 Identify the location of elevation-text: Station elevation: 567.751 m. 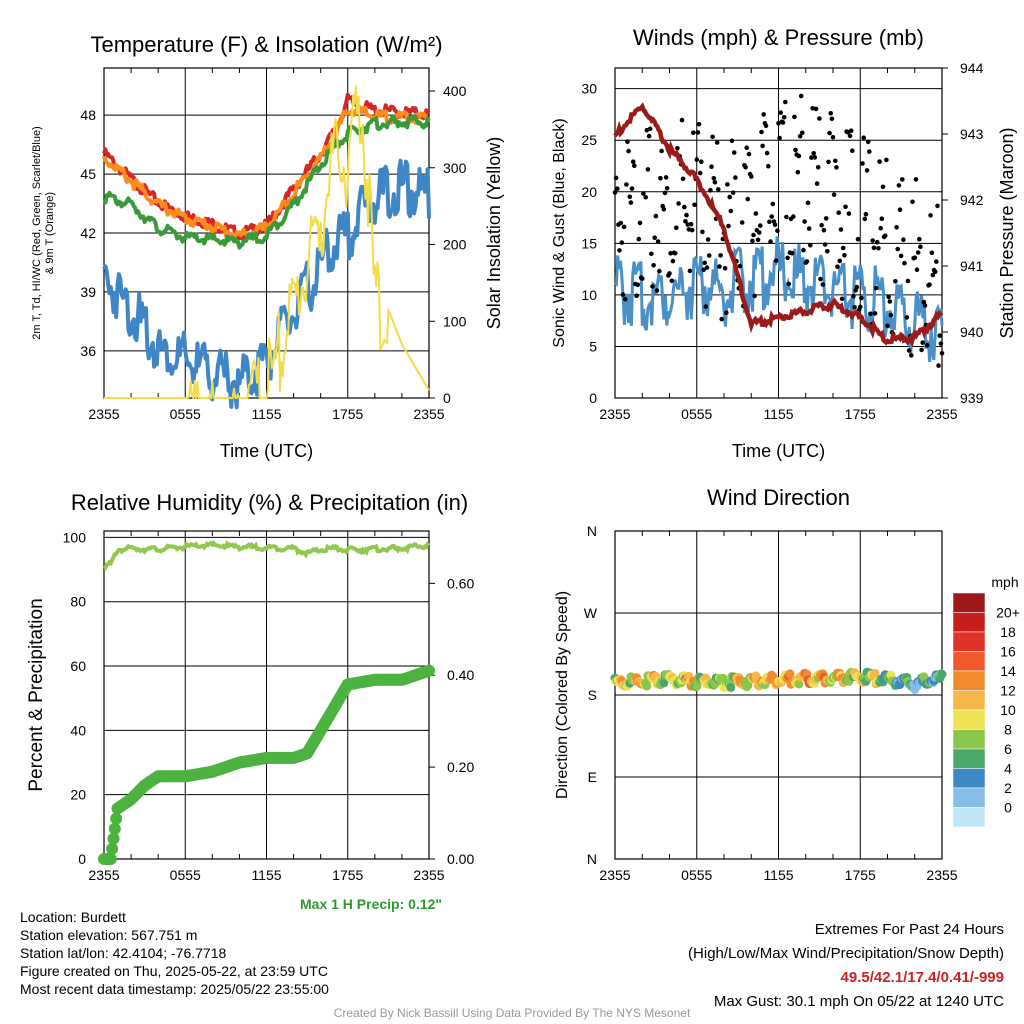
(109, 935).